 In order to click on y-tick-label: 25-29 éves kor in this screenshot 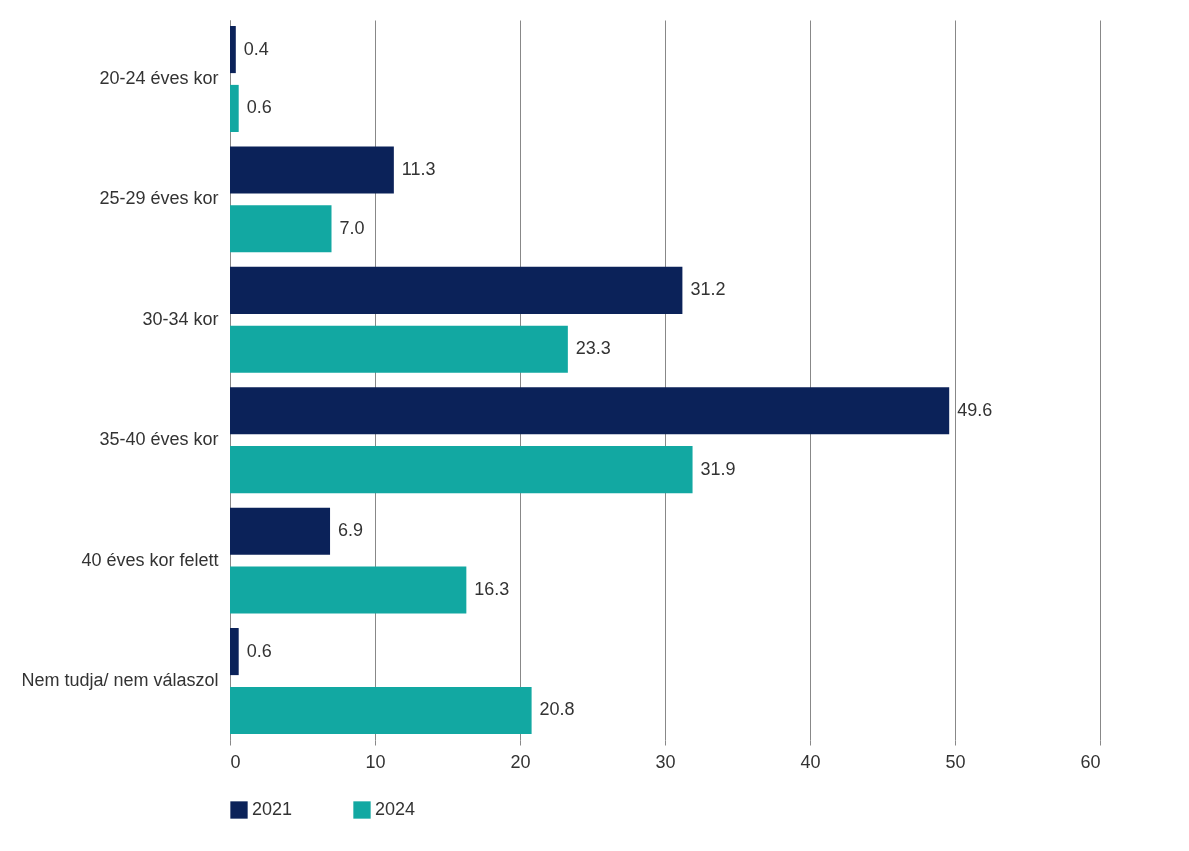, I will do `click(159, 198)`.